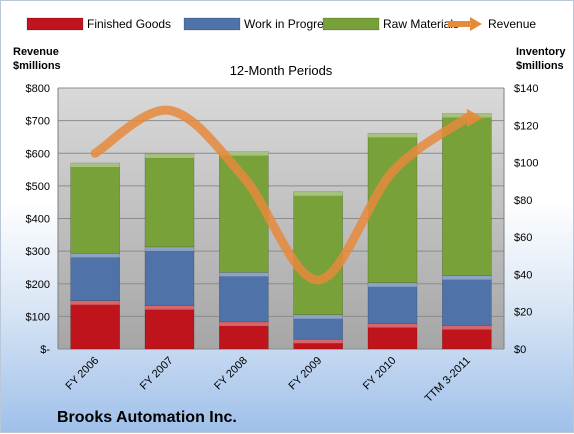 The height and width of the screenshot is (434, 574). Describe the element at coordinates (306, 374) in the screenshot. I see `x-tick-label: FY 2009` at that location.